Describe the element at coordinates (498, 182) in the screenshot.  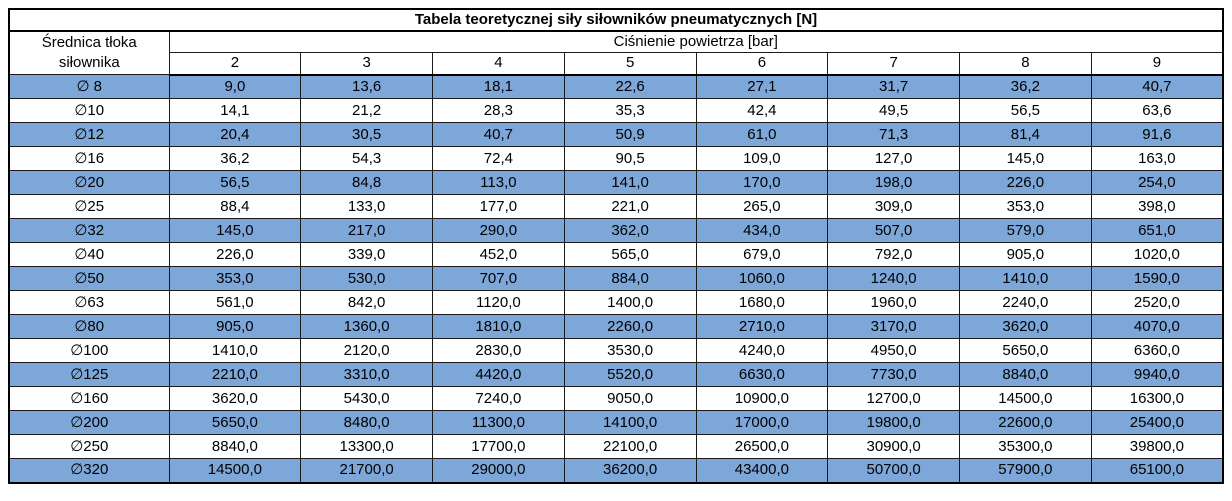
I see `force-cell: 113,0` at that location.